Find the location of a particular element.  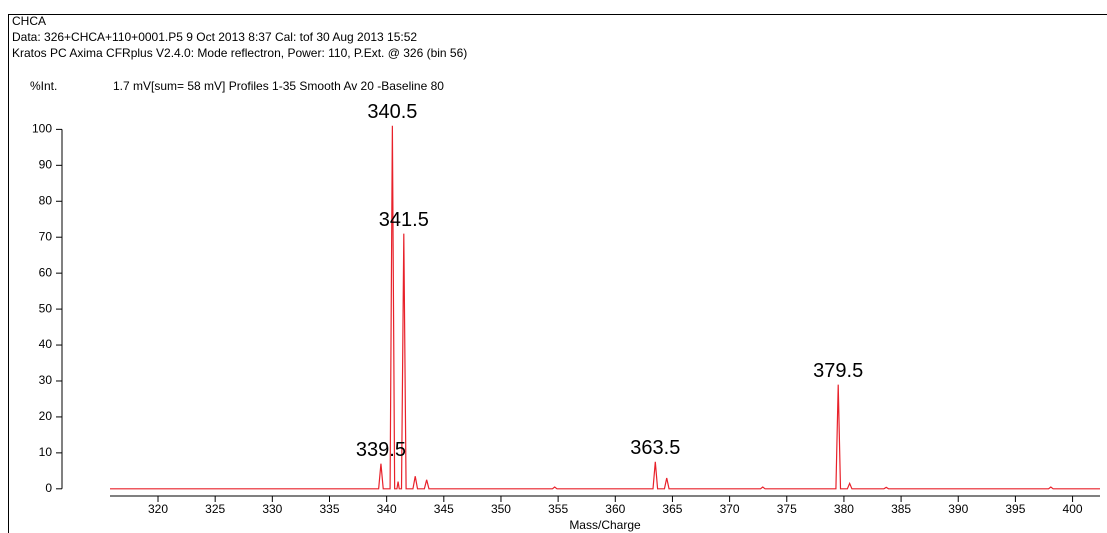

x-tick-label: 370 is located at coordinates (730, 509).